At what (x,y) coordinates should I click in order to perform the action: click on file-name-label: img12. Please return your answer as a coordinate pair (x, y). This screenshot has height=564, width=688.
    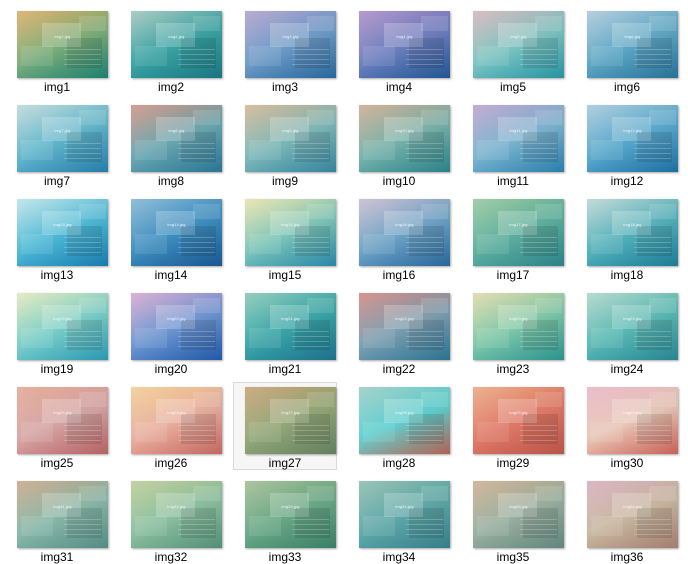
    Looking at the image, I should click on (627, 181).